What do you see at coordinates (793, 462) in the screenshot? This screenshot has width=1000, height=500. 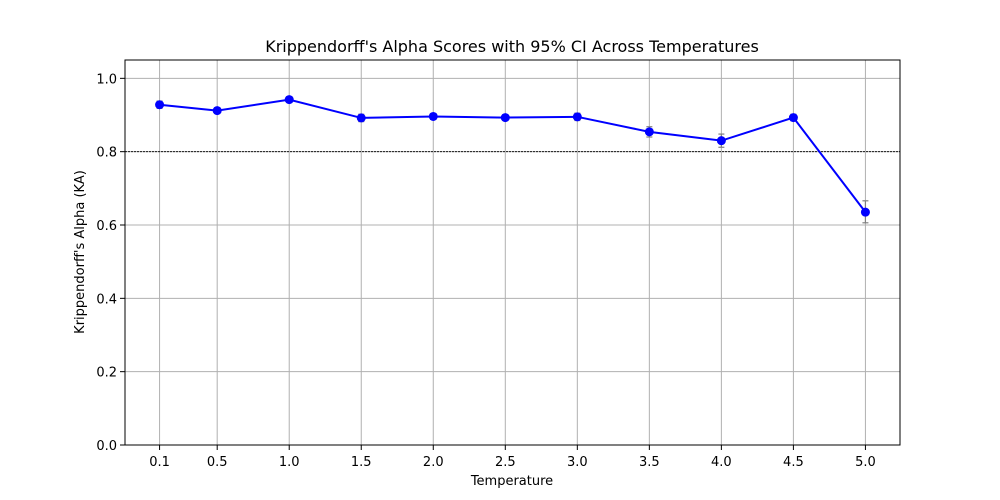 I see `x-tick-label: 4.5` at bounding box center [793, 462].